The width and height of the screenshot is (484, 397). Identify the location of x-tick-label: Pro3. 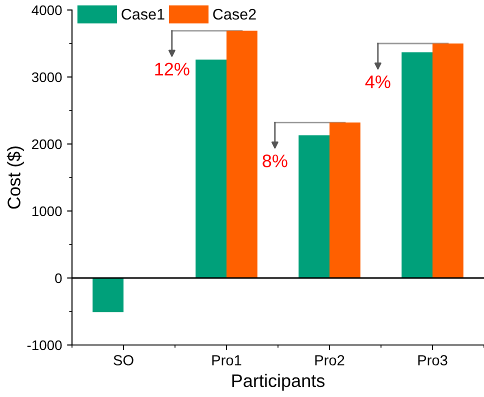
(433, 360).